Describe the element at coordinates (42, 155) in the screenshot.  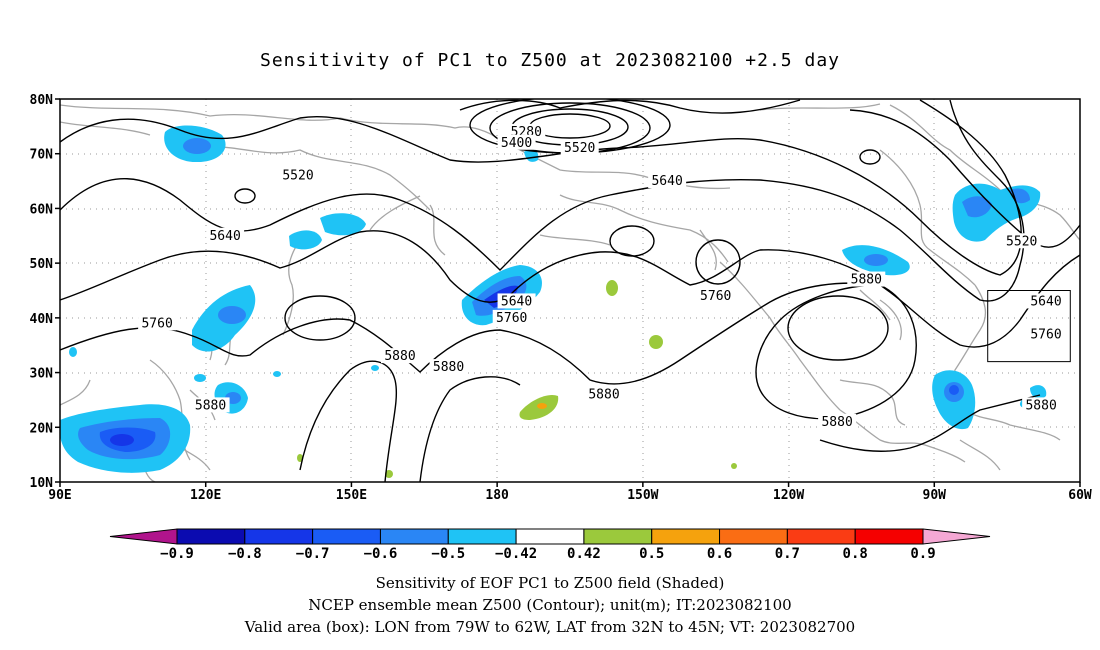
I see `lat-label: 70N` at that location.